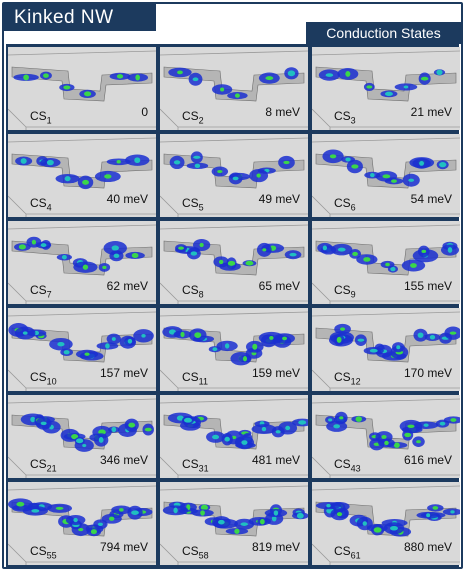 This screenshot has width=463, height=569. I want to click on state-energy: 40 meV, so click(127, 199).